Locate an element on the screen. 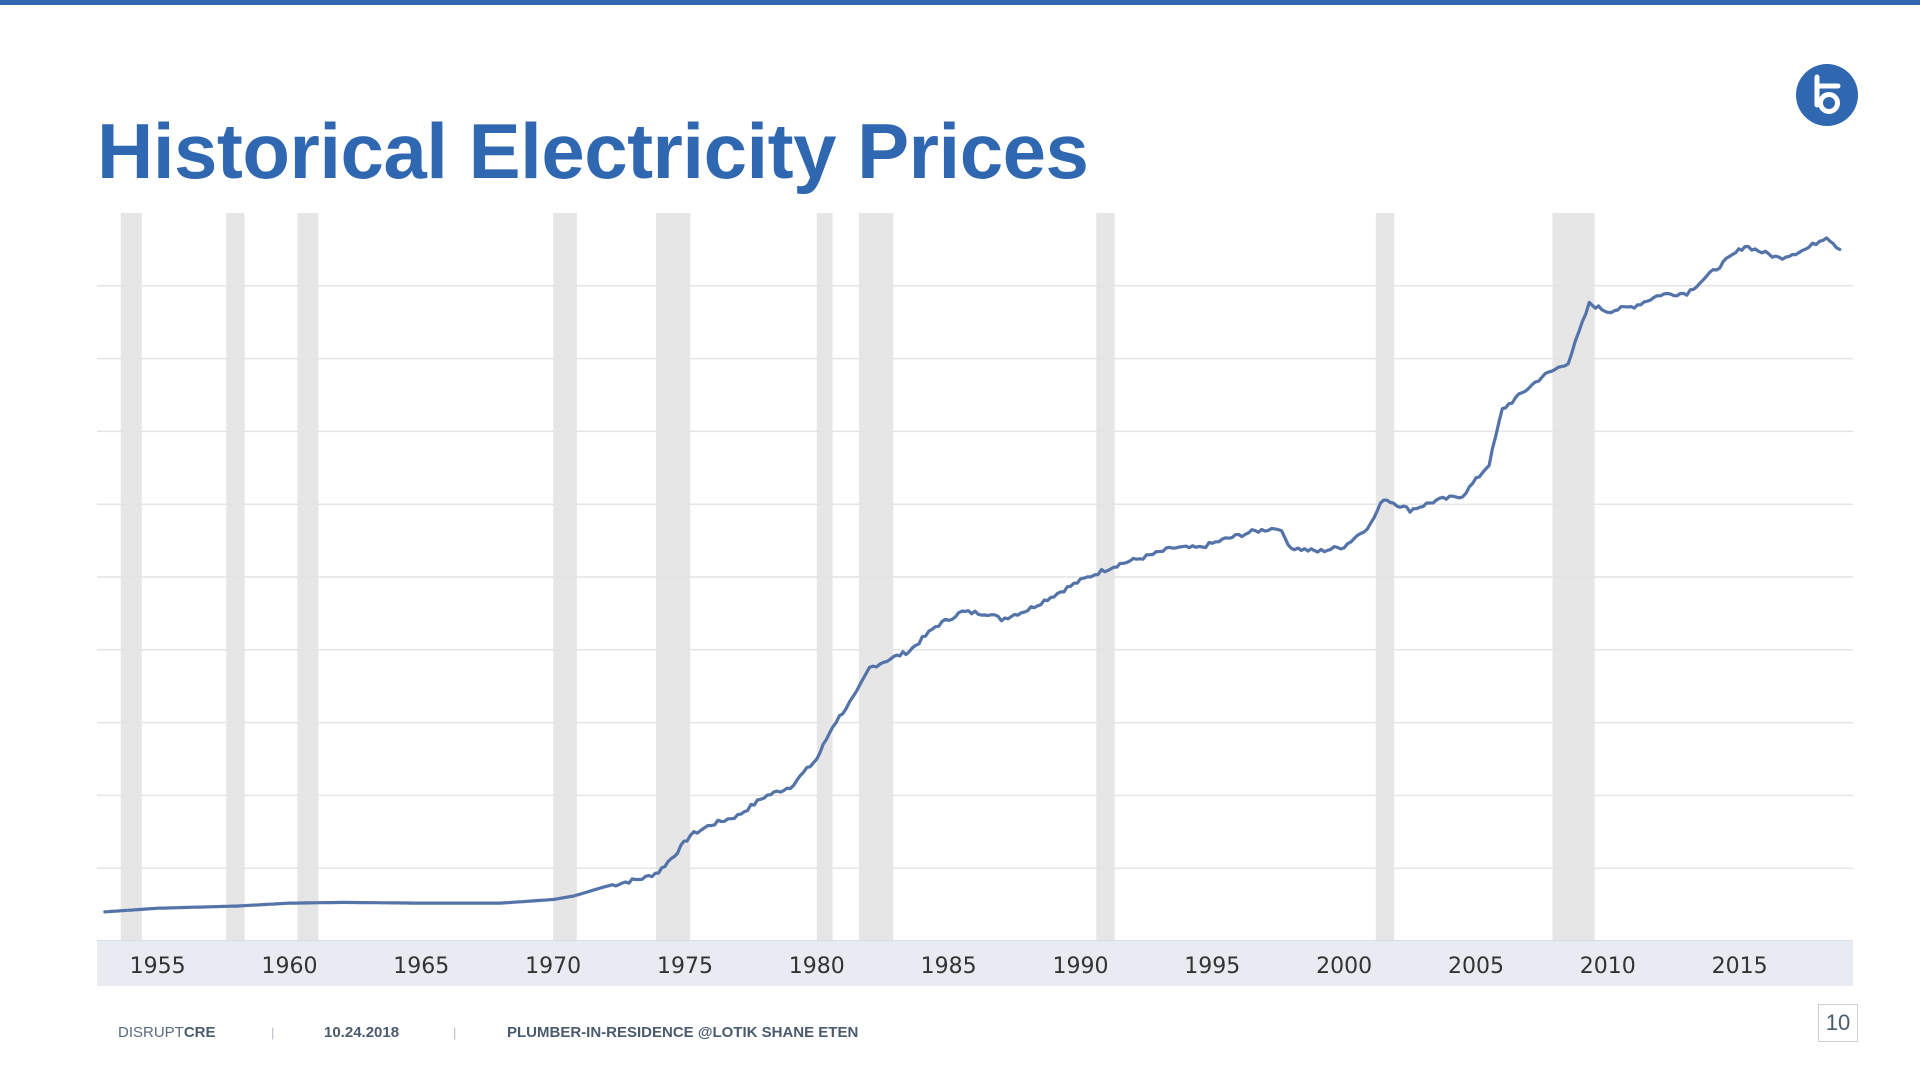 The image size is (1920, 1080). x-tick-label: 2005 is located at coordinates (1476, 966).